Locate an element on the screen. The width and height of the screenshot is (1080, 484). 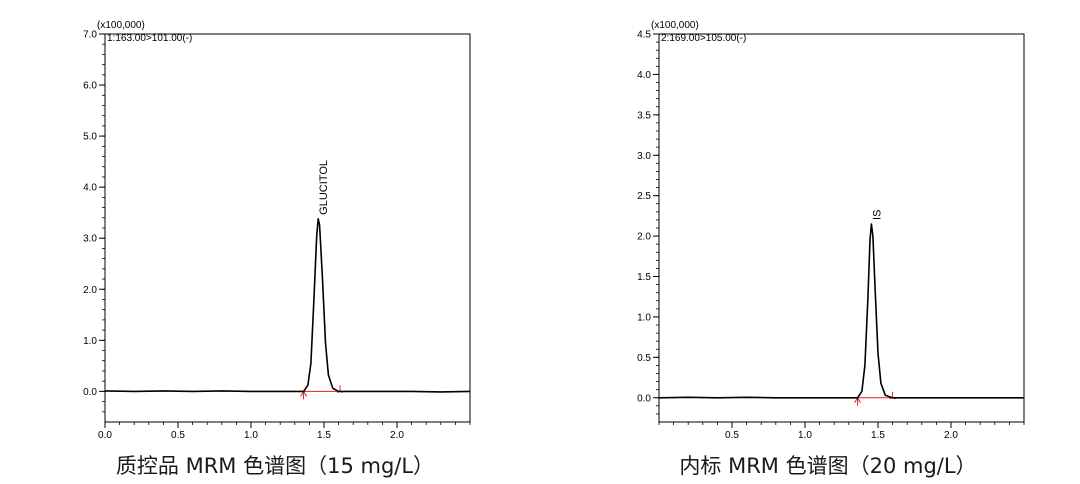
channel-label: 2:169.00>105.00(-) is located at coordinates (703, 38).